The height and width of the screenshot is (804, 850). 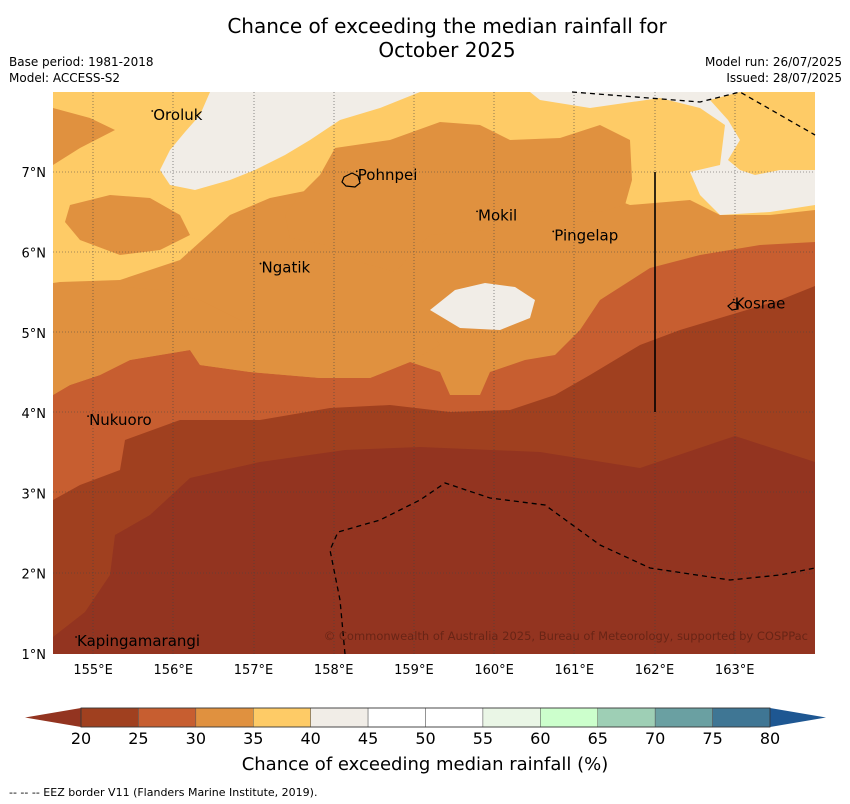 What do you see at coordinates (482, 306) in the screenshot?
I see `band-40-45-center` at bounding box center [482, 306].